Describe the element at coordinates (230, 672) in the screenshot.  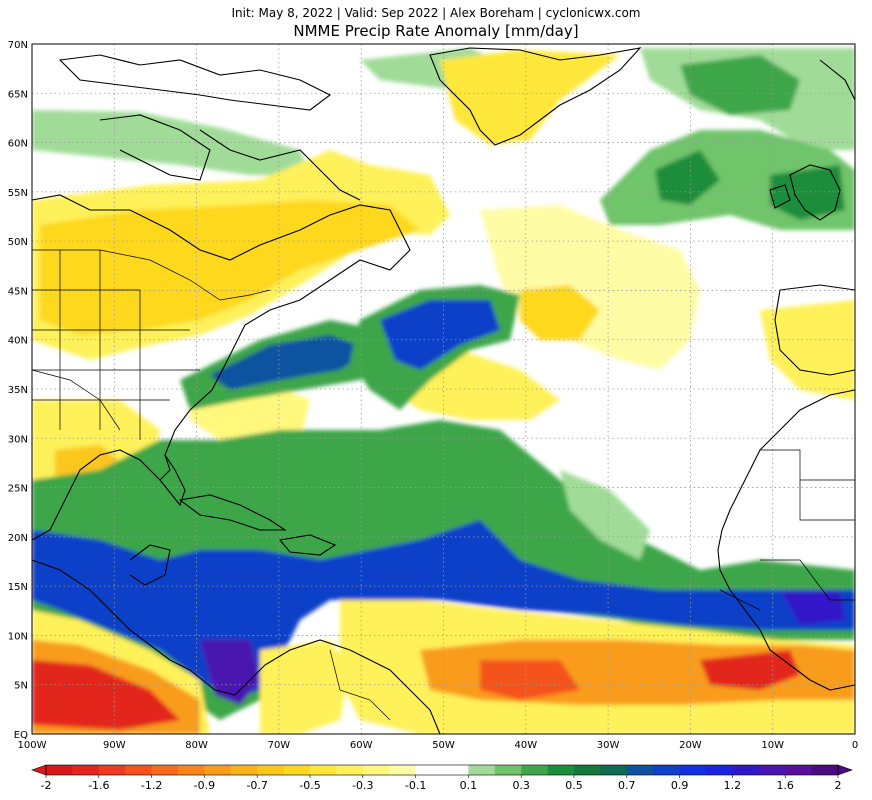
I see `anomaly-purple-central-america` at that location.